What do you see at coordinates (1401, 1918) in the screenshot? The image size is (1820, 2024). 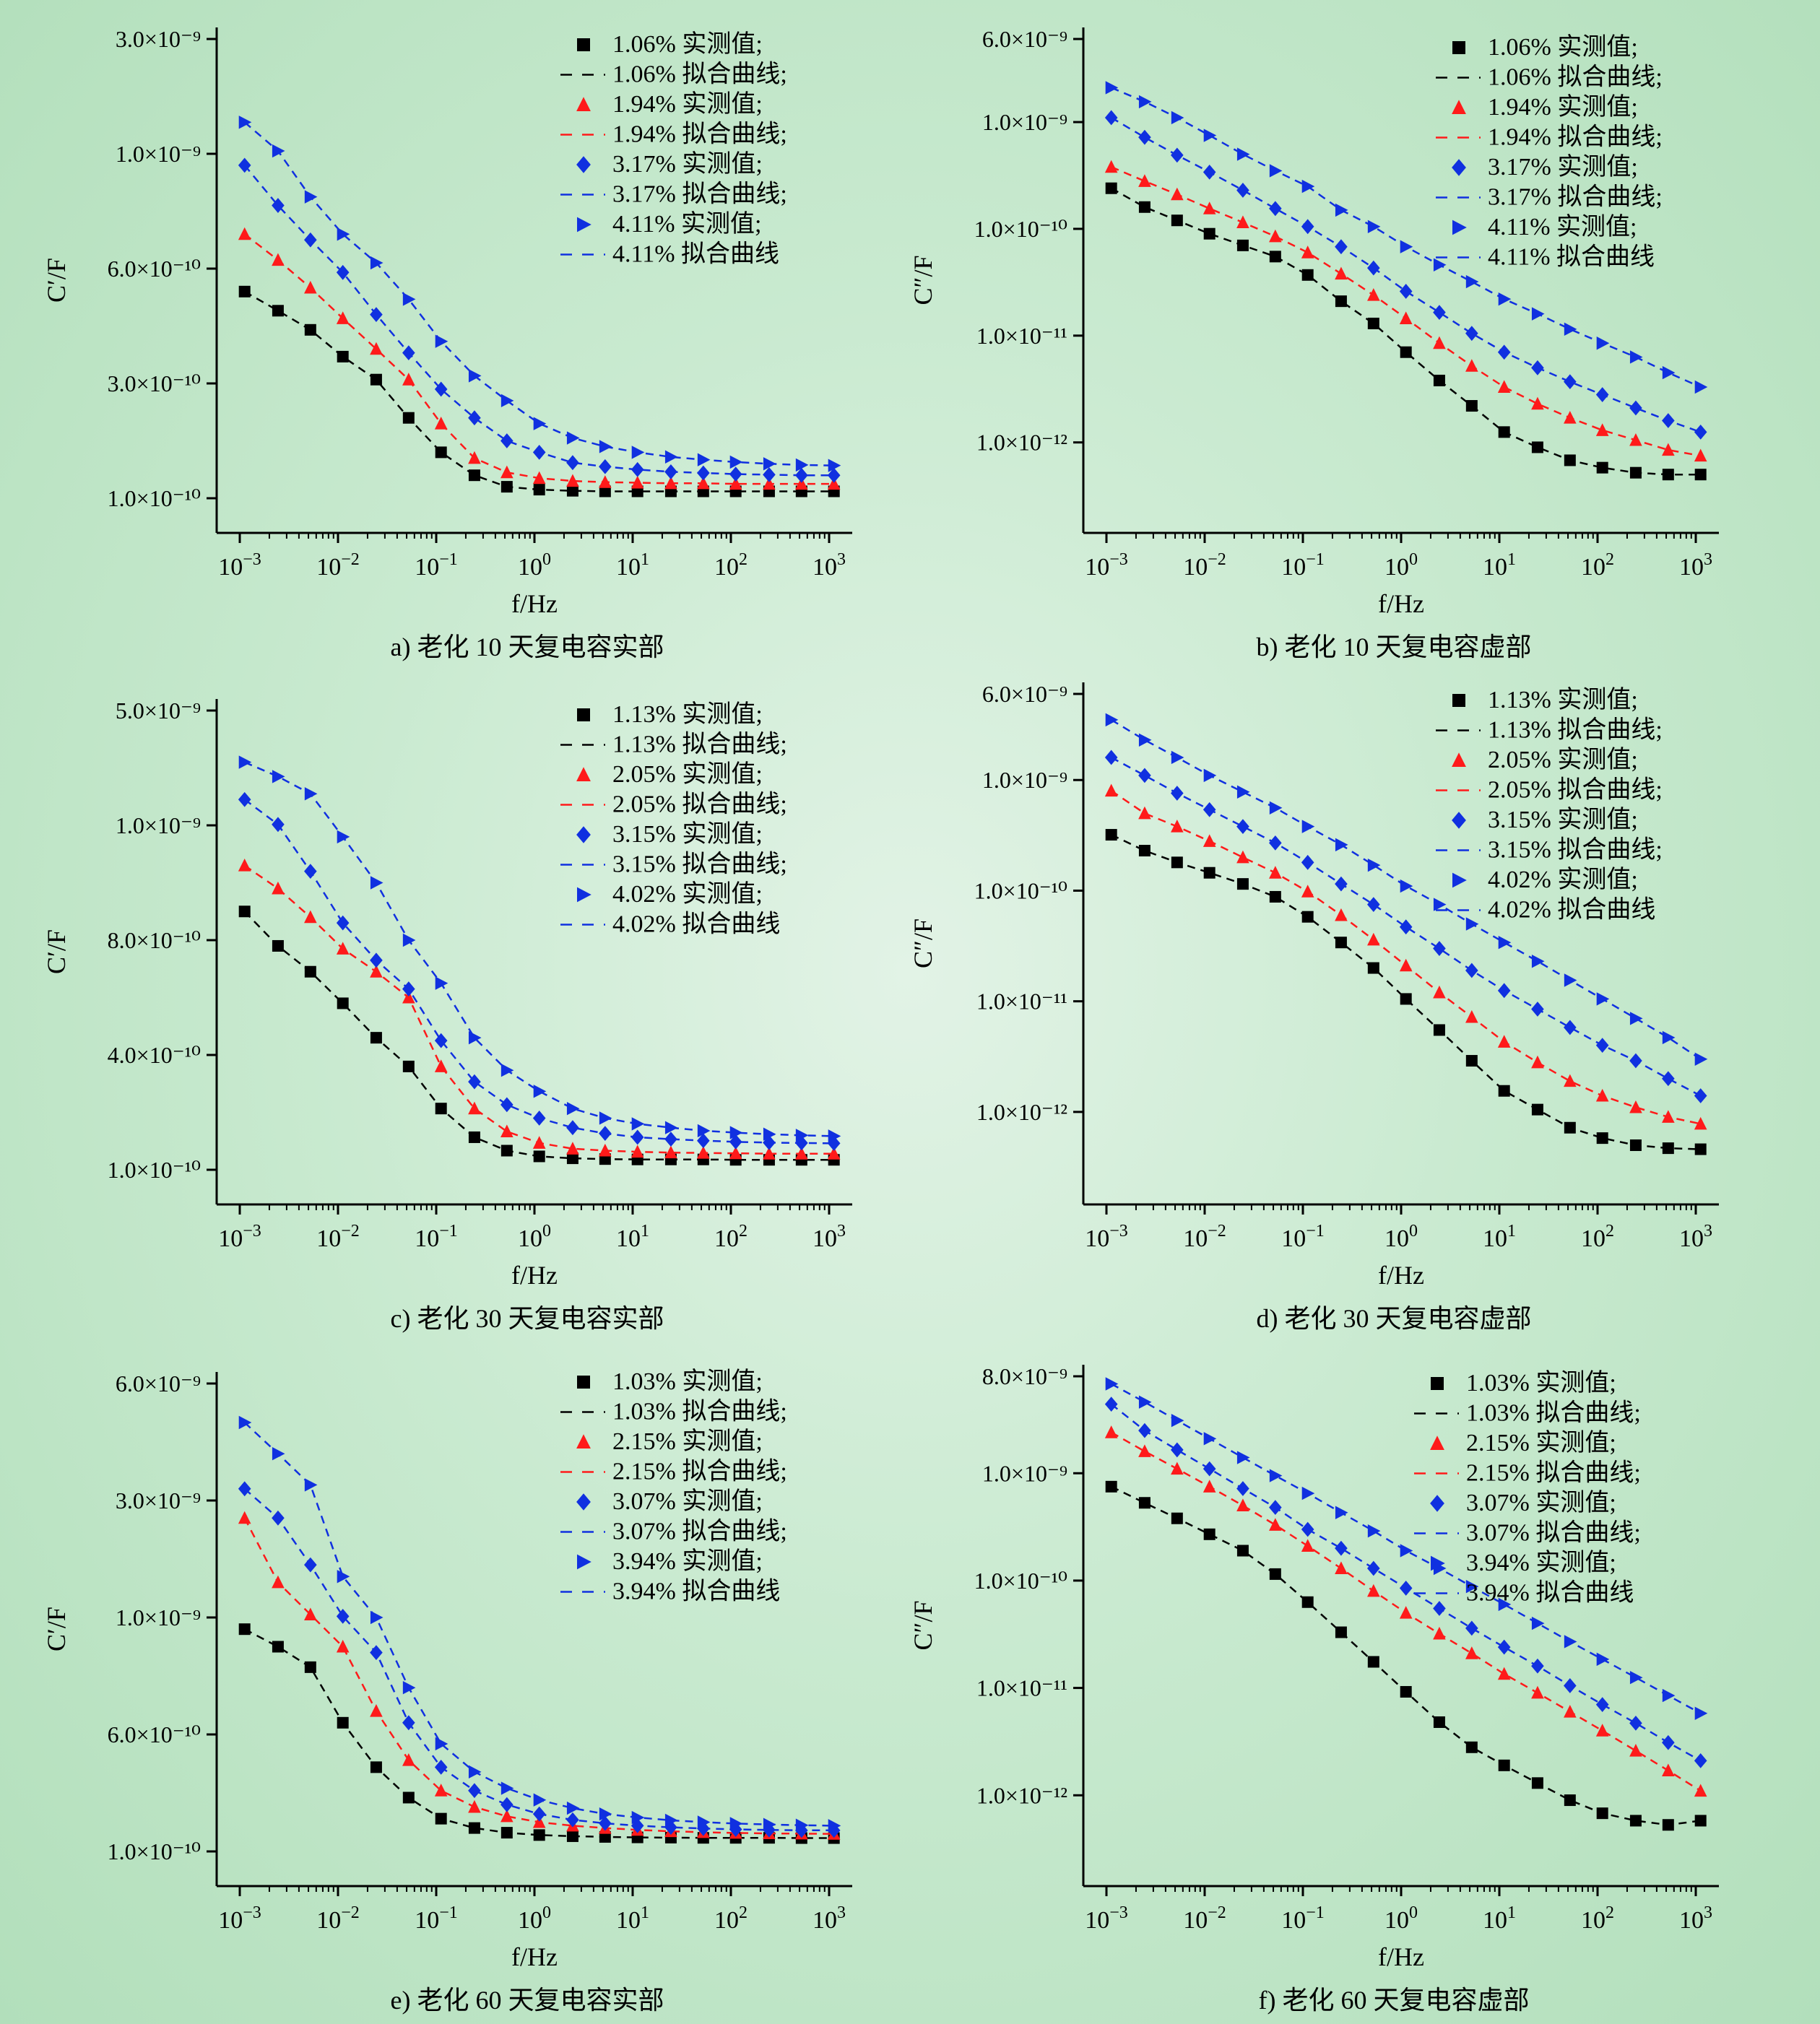 I see `x-tick-label: 10⁰` at bounding box center [1401, 1918].